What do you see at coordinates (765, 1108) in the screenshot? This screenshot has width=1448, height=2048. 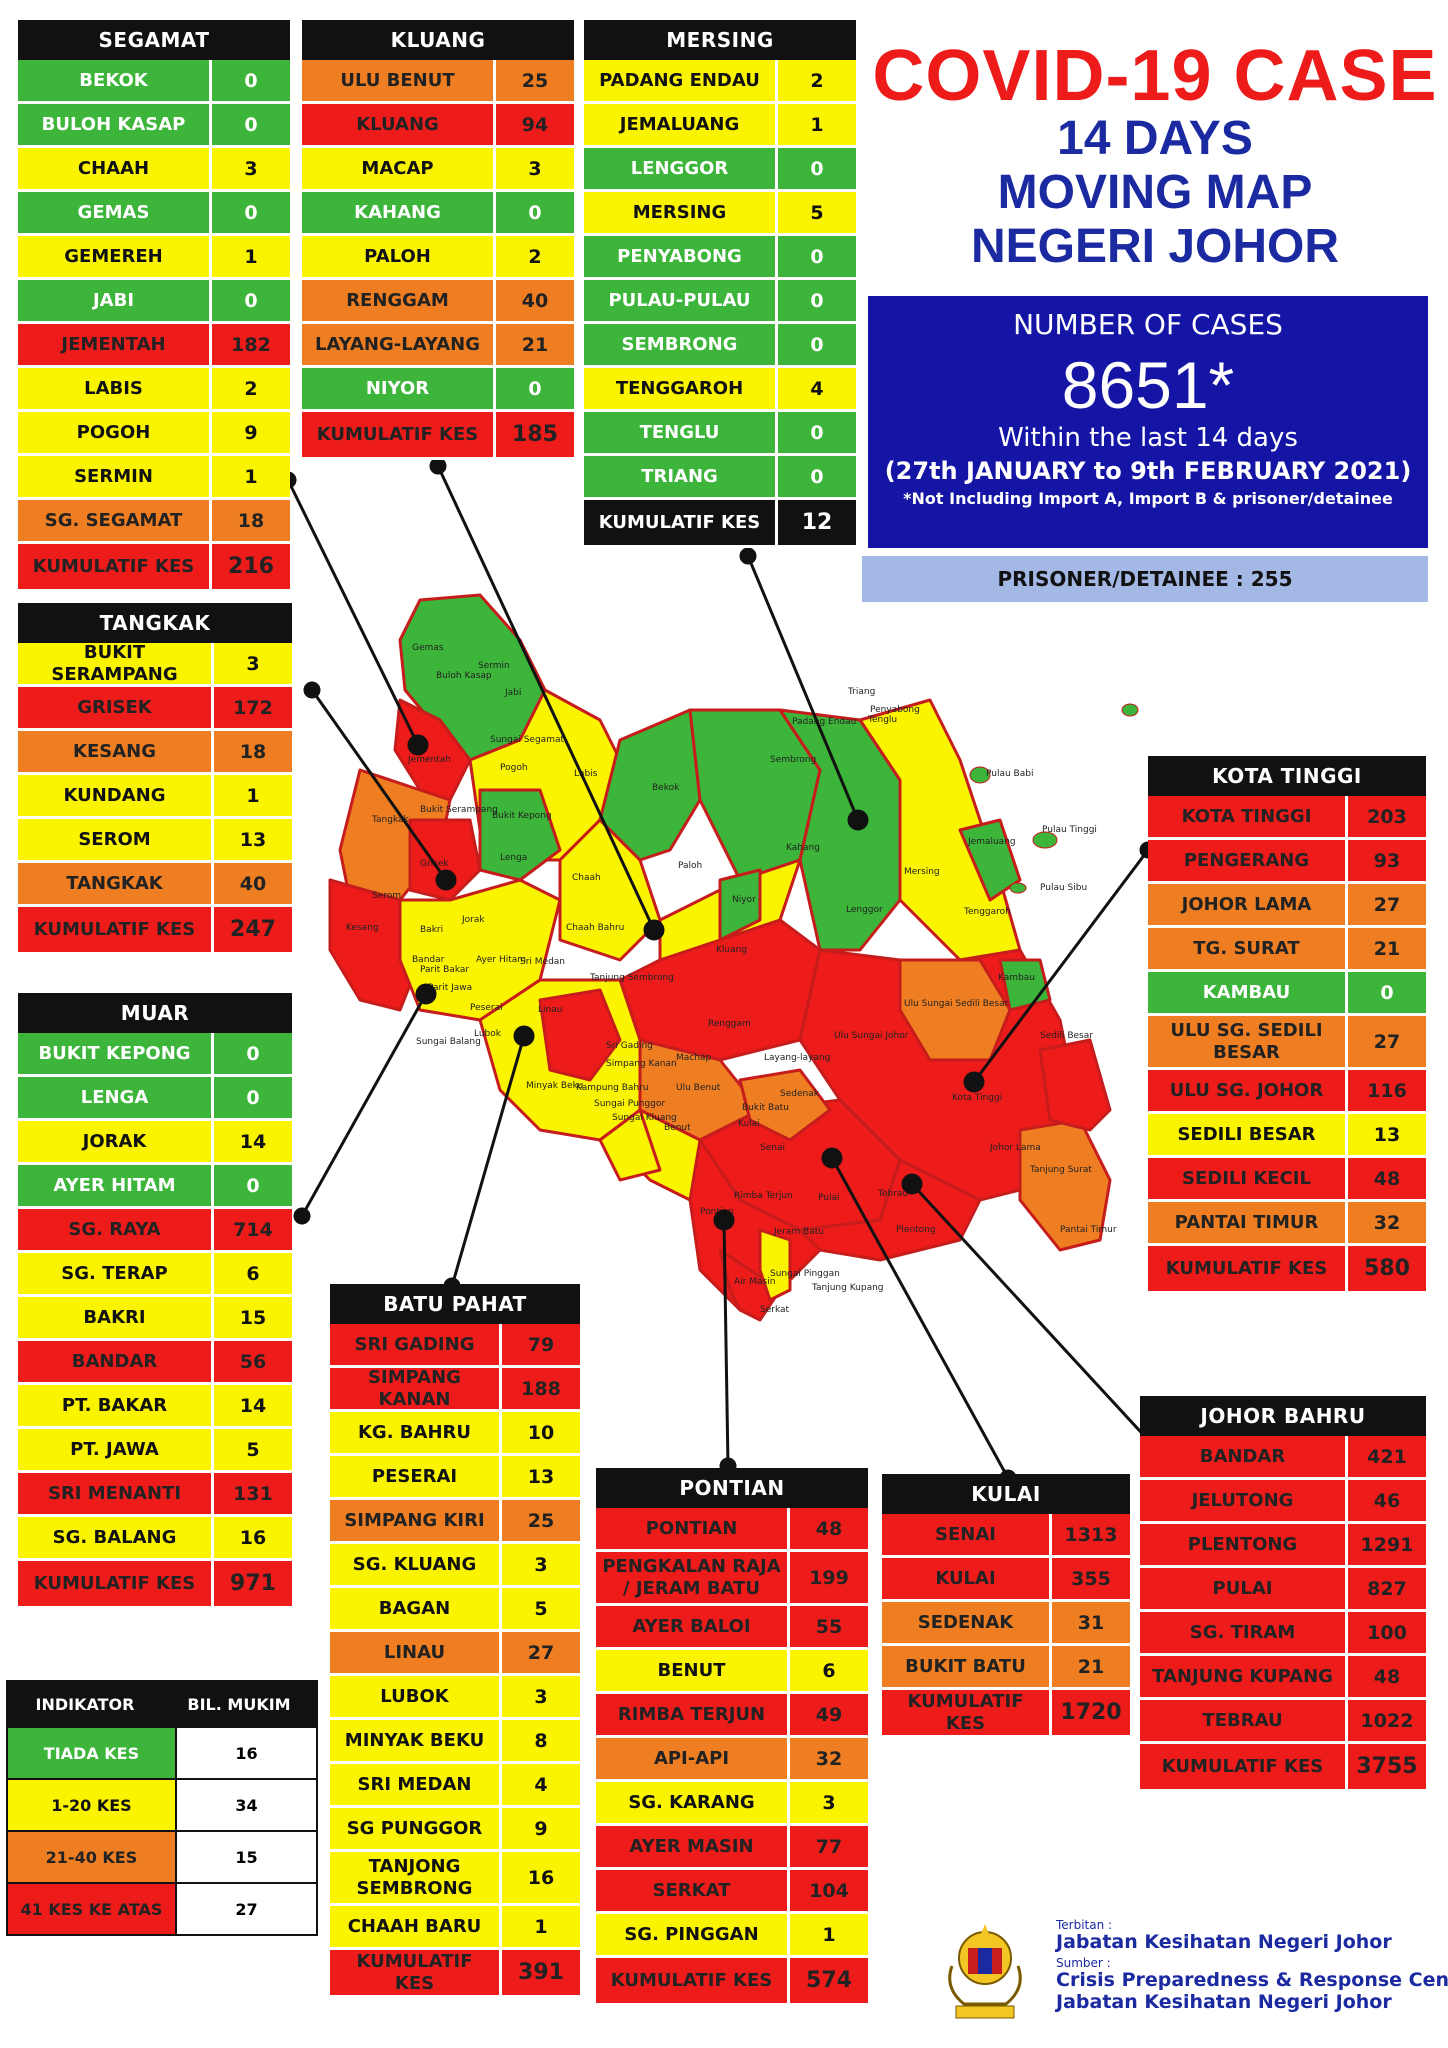 I see `svg-text: Bukit Batu` at bounding box center [765, 1108].